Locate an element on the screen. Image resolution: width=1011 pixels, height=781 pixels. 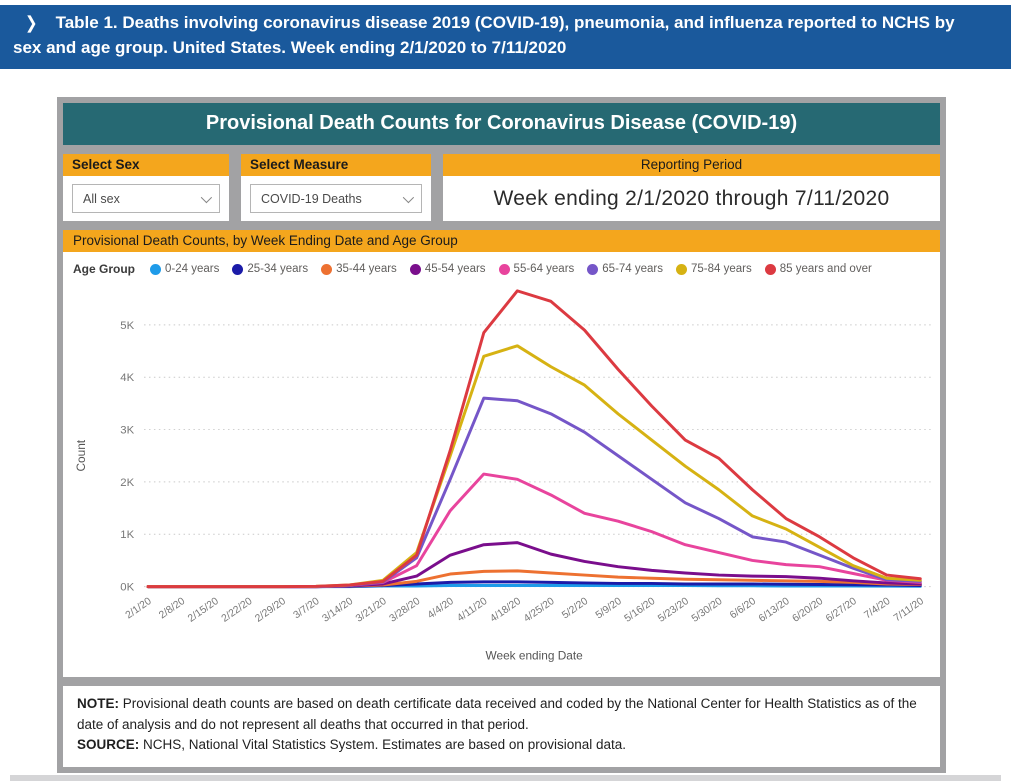
x-tick-label: 4/18/20 is located at coordinates (505, 610).